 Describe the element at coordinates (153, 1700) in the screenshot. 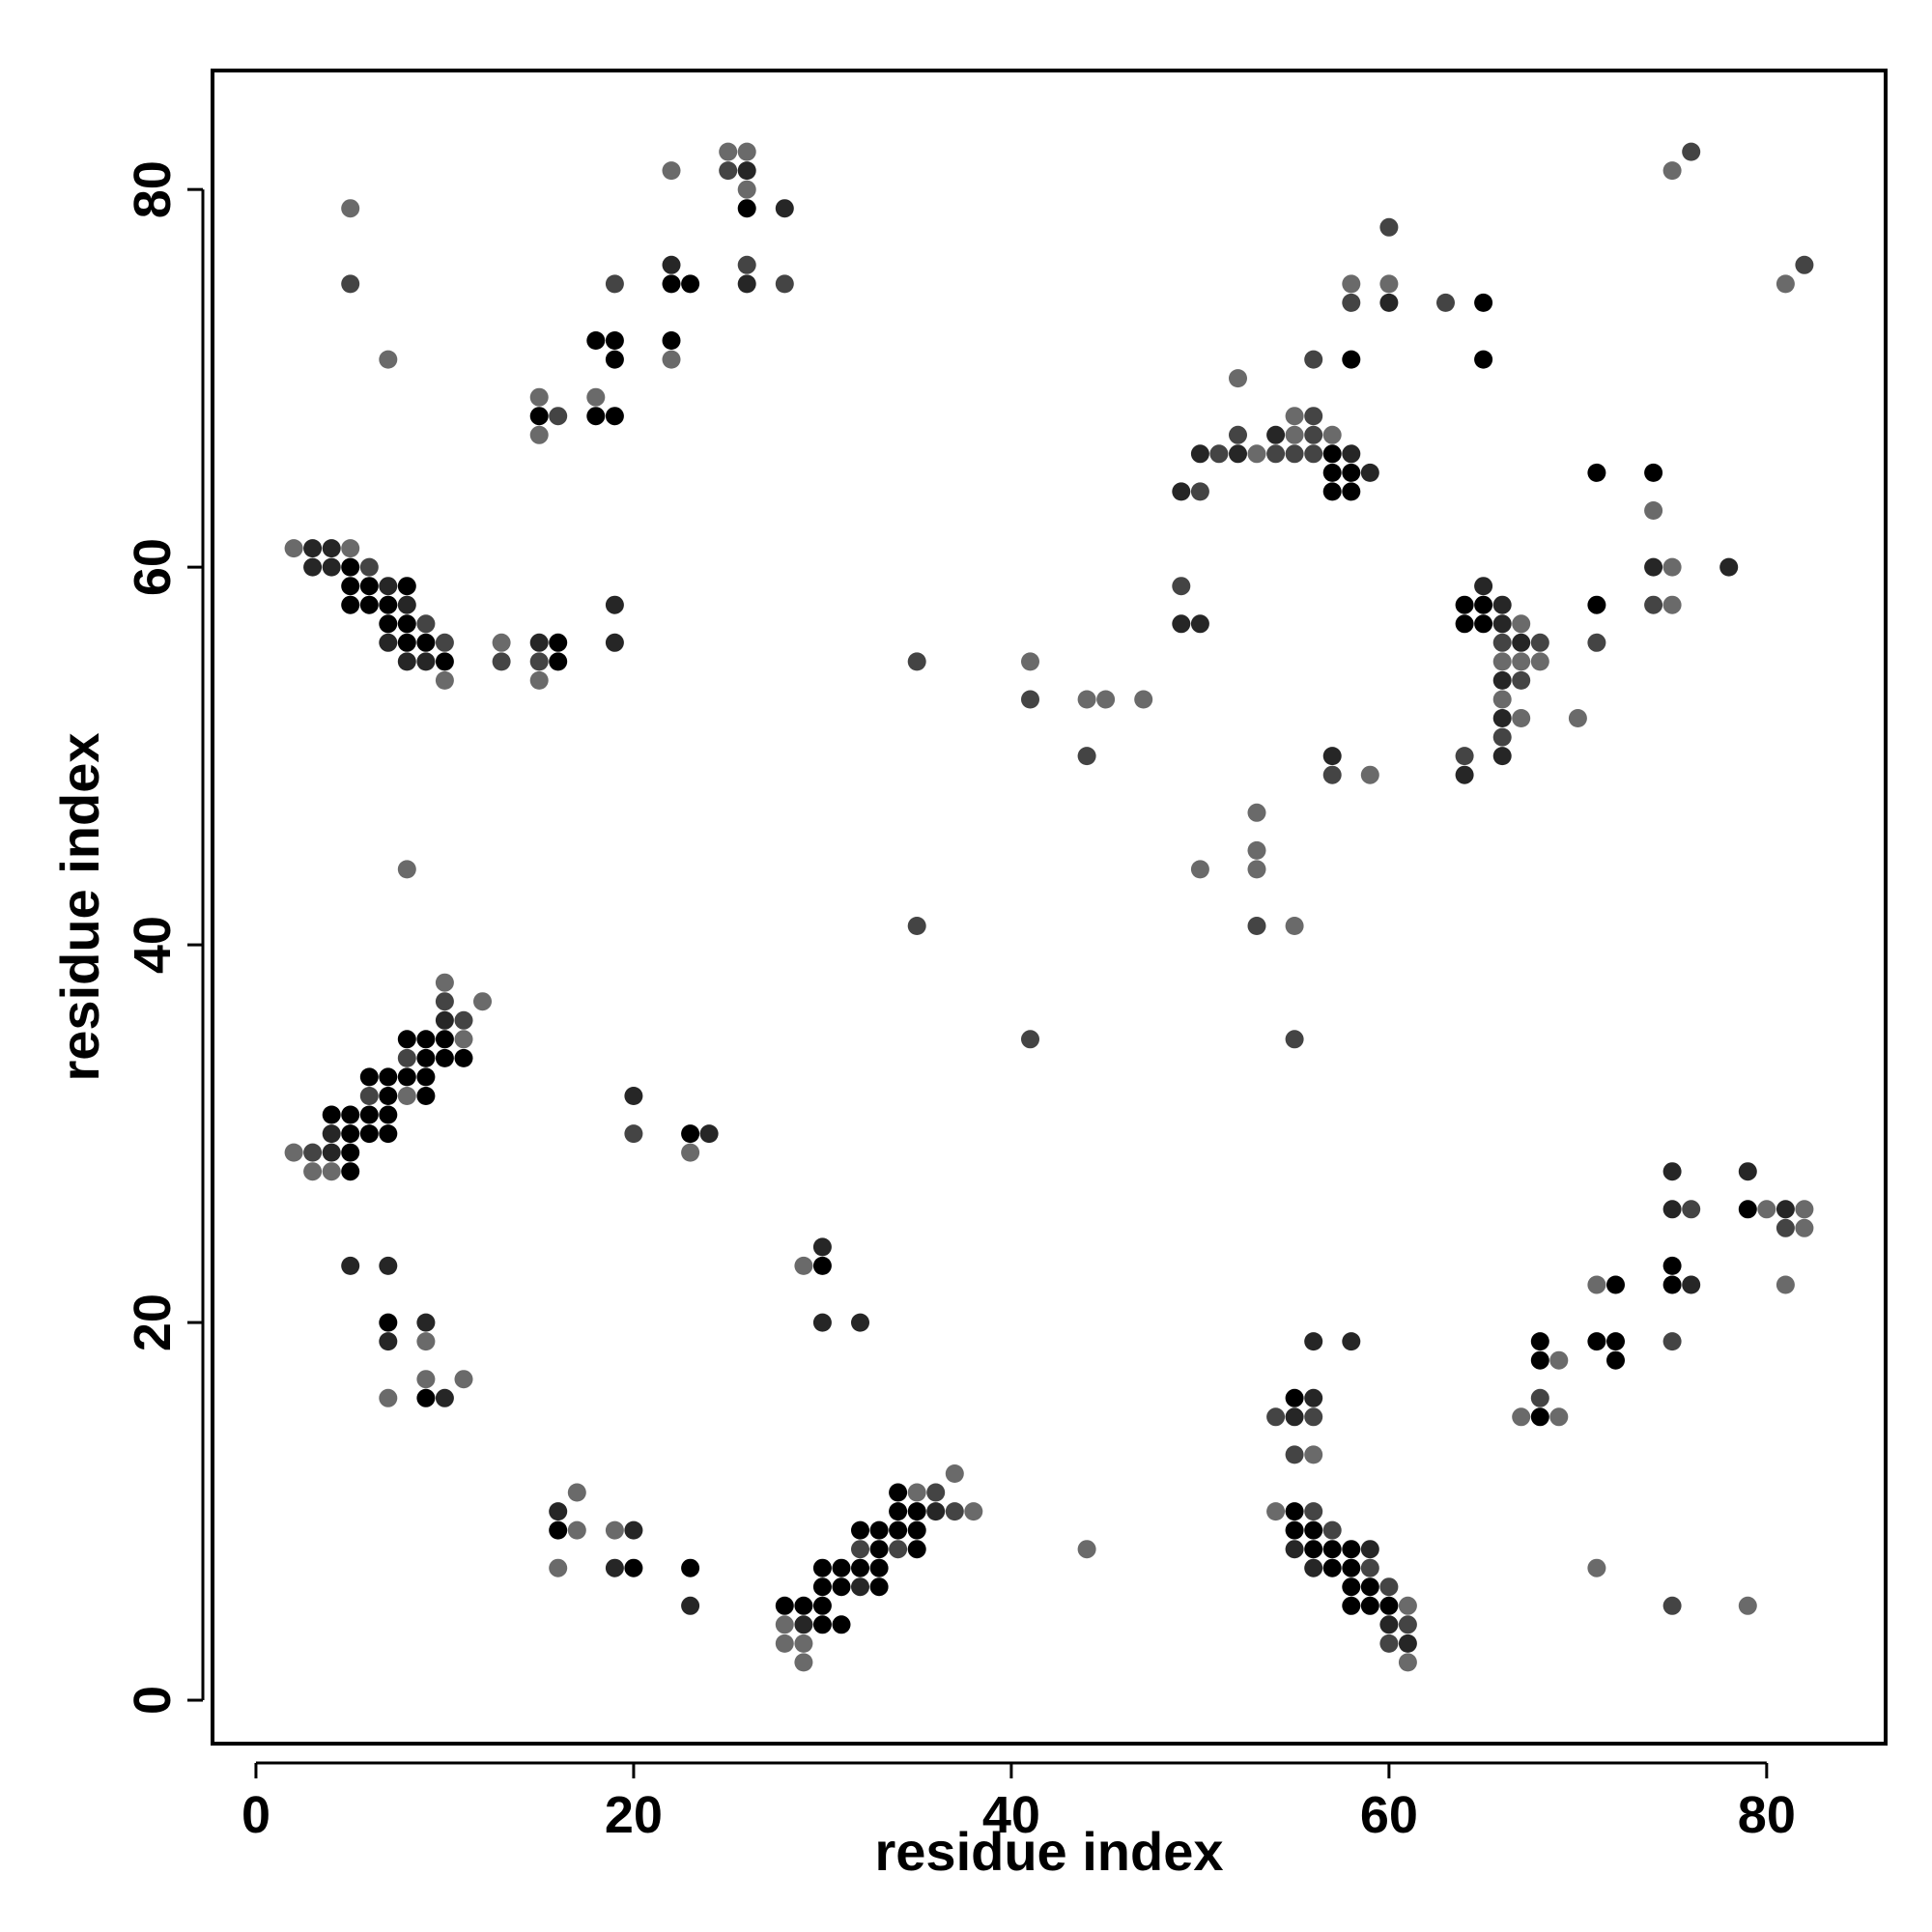

I see `y-tick-label-0: 0` at that location.